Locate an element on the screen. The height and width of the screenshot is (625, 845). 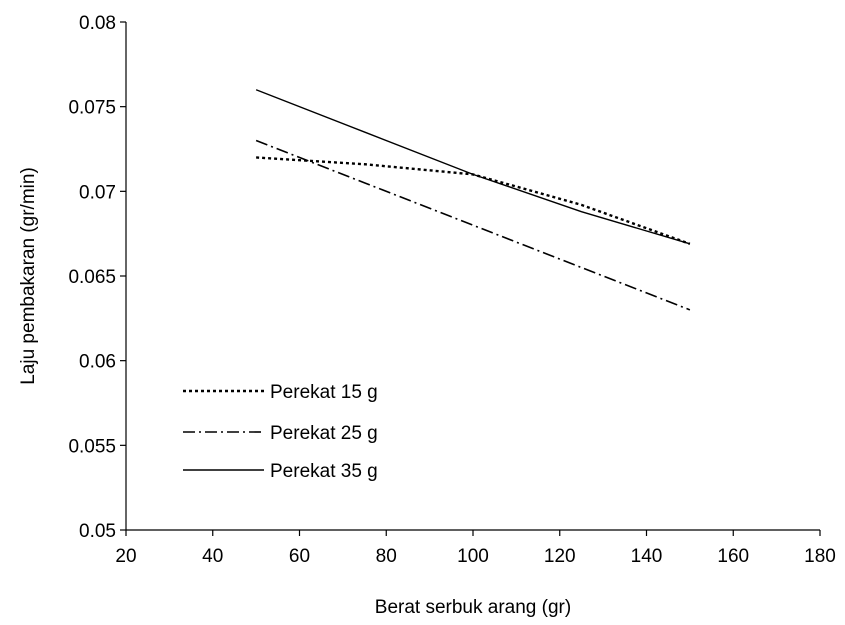
legend-label: Perekat 25 g is located at coordinates (324, 433).